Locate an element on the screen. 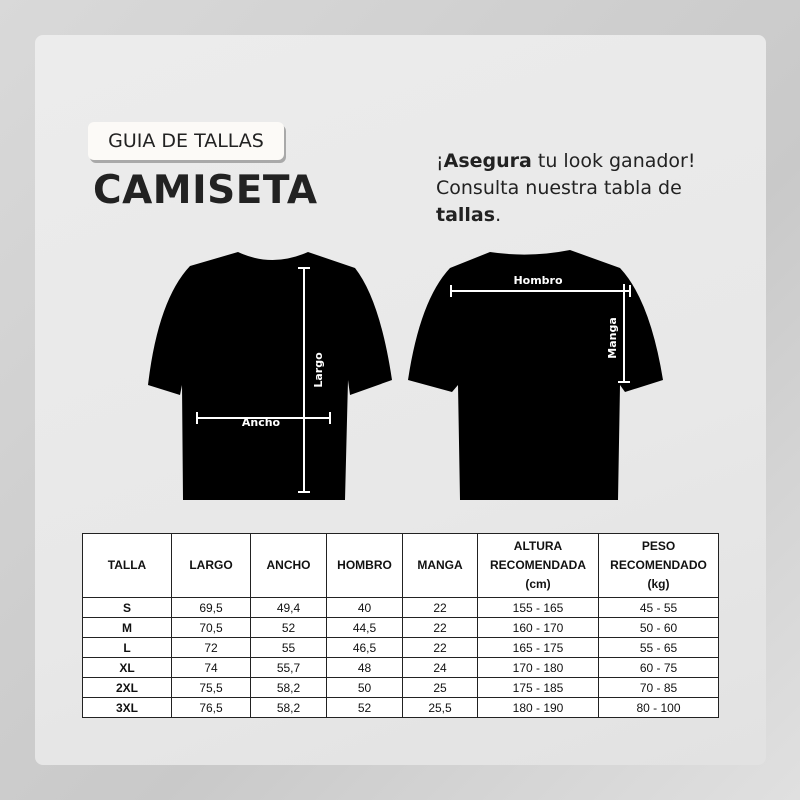  table-row: XL 74 55,7 48 24 170 - 180 60 - 75 is located at coordinates (400, 667).